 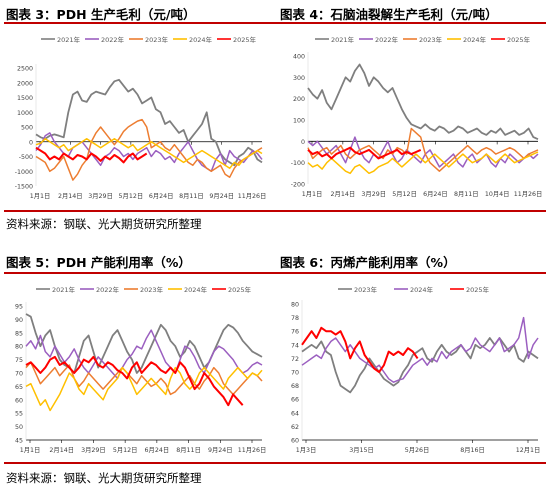 I want to click on x-tick-label: 5月26日, so click(x=417, y=450).